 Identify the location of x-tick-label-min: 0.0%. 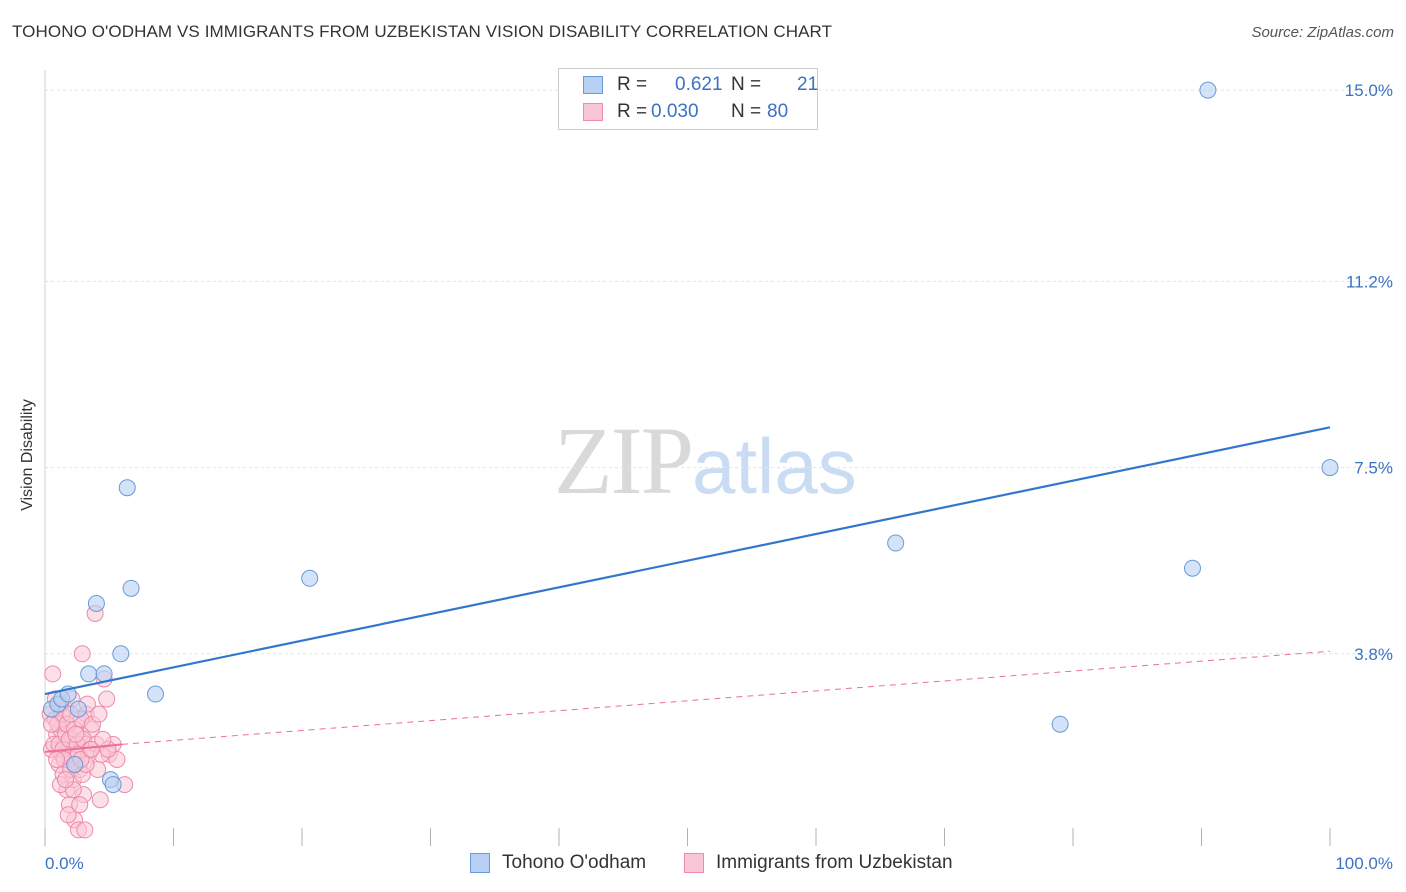
(64, 863).